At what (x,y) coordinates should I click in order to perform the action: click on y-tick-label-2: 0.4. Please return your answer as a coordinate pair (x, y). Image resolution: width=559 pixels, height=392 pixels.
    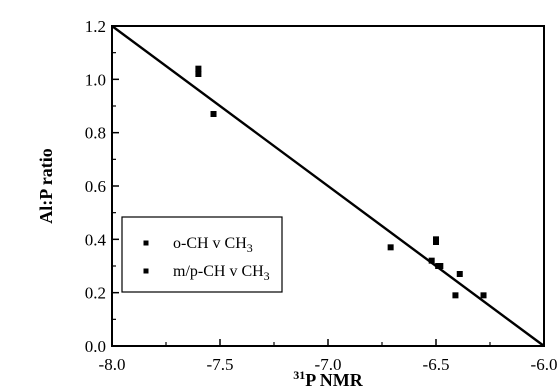
    Looking at the image, I should click on (96, 239).